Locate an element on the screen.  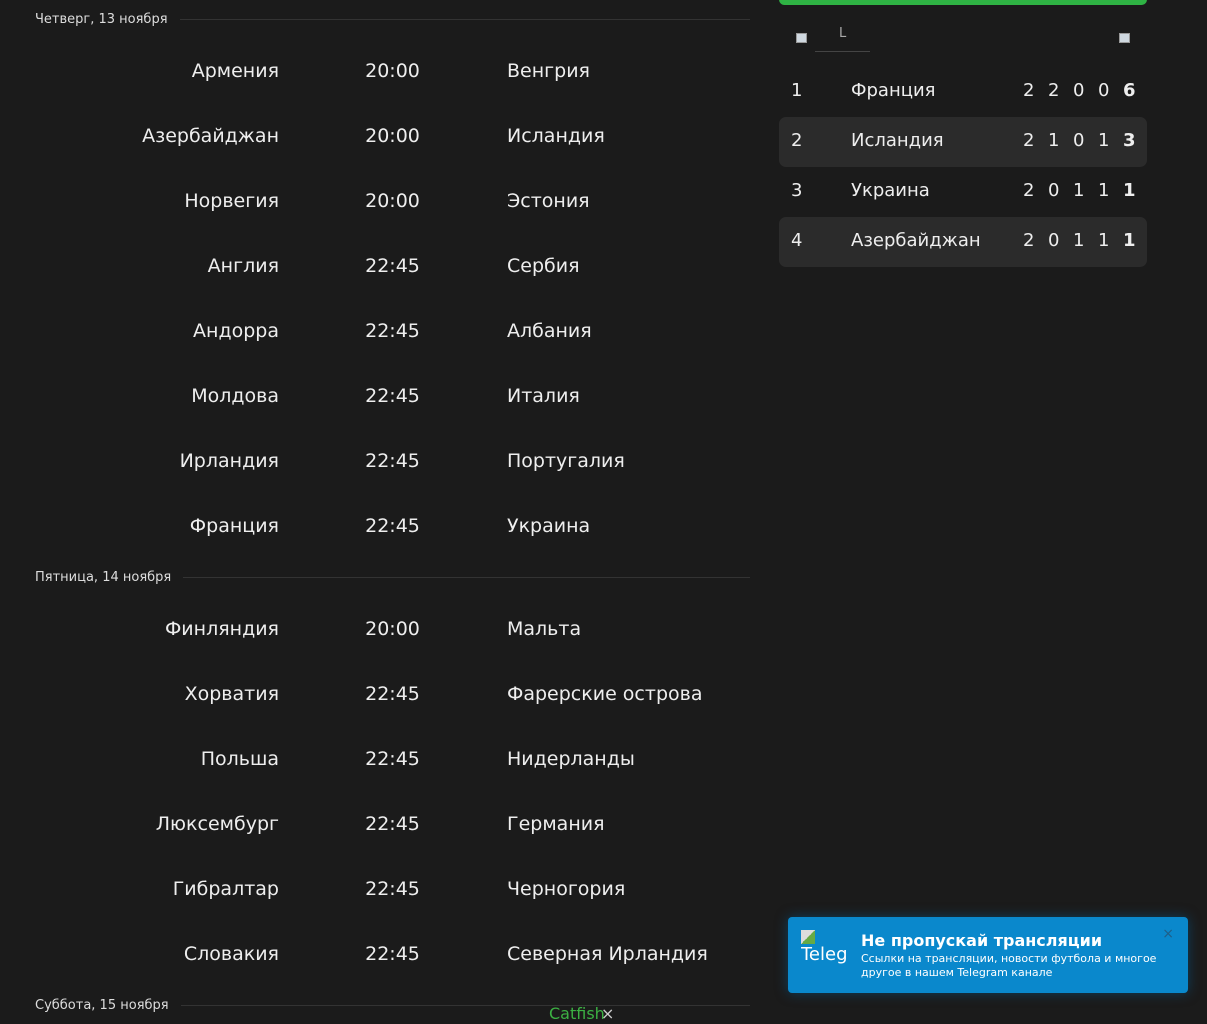
position: 1 is located at coordinates (797, 90).